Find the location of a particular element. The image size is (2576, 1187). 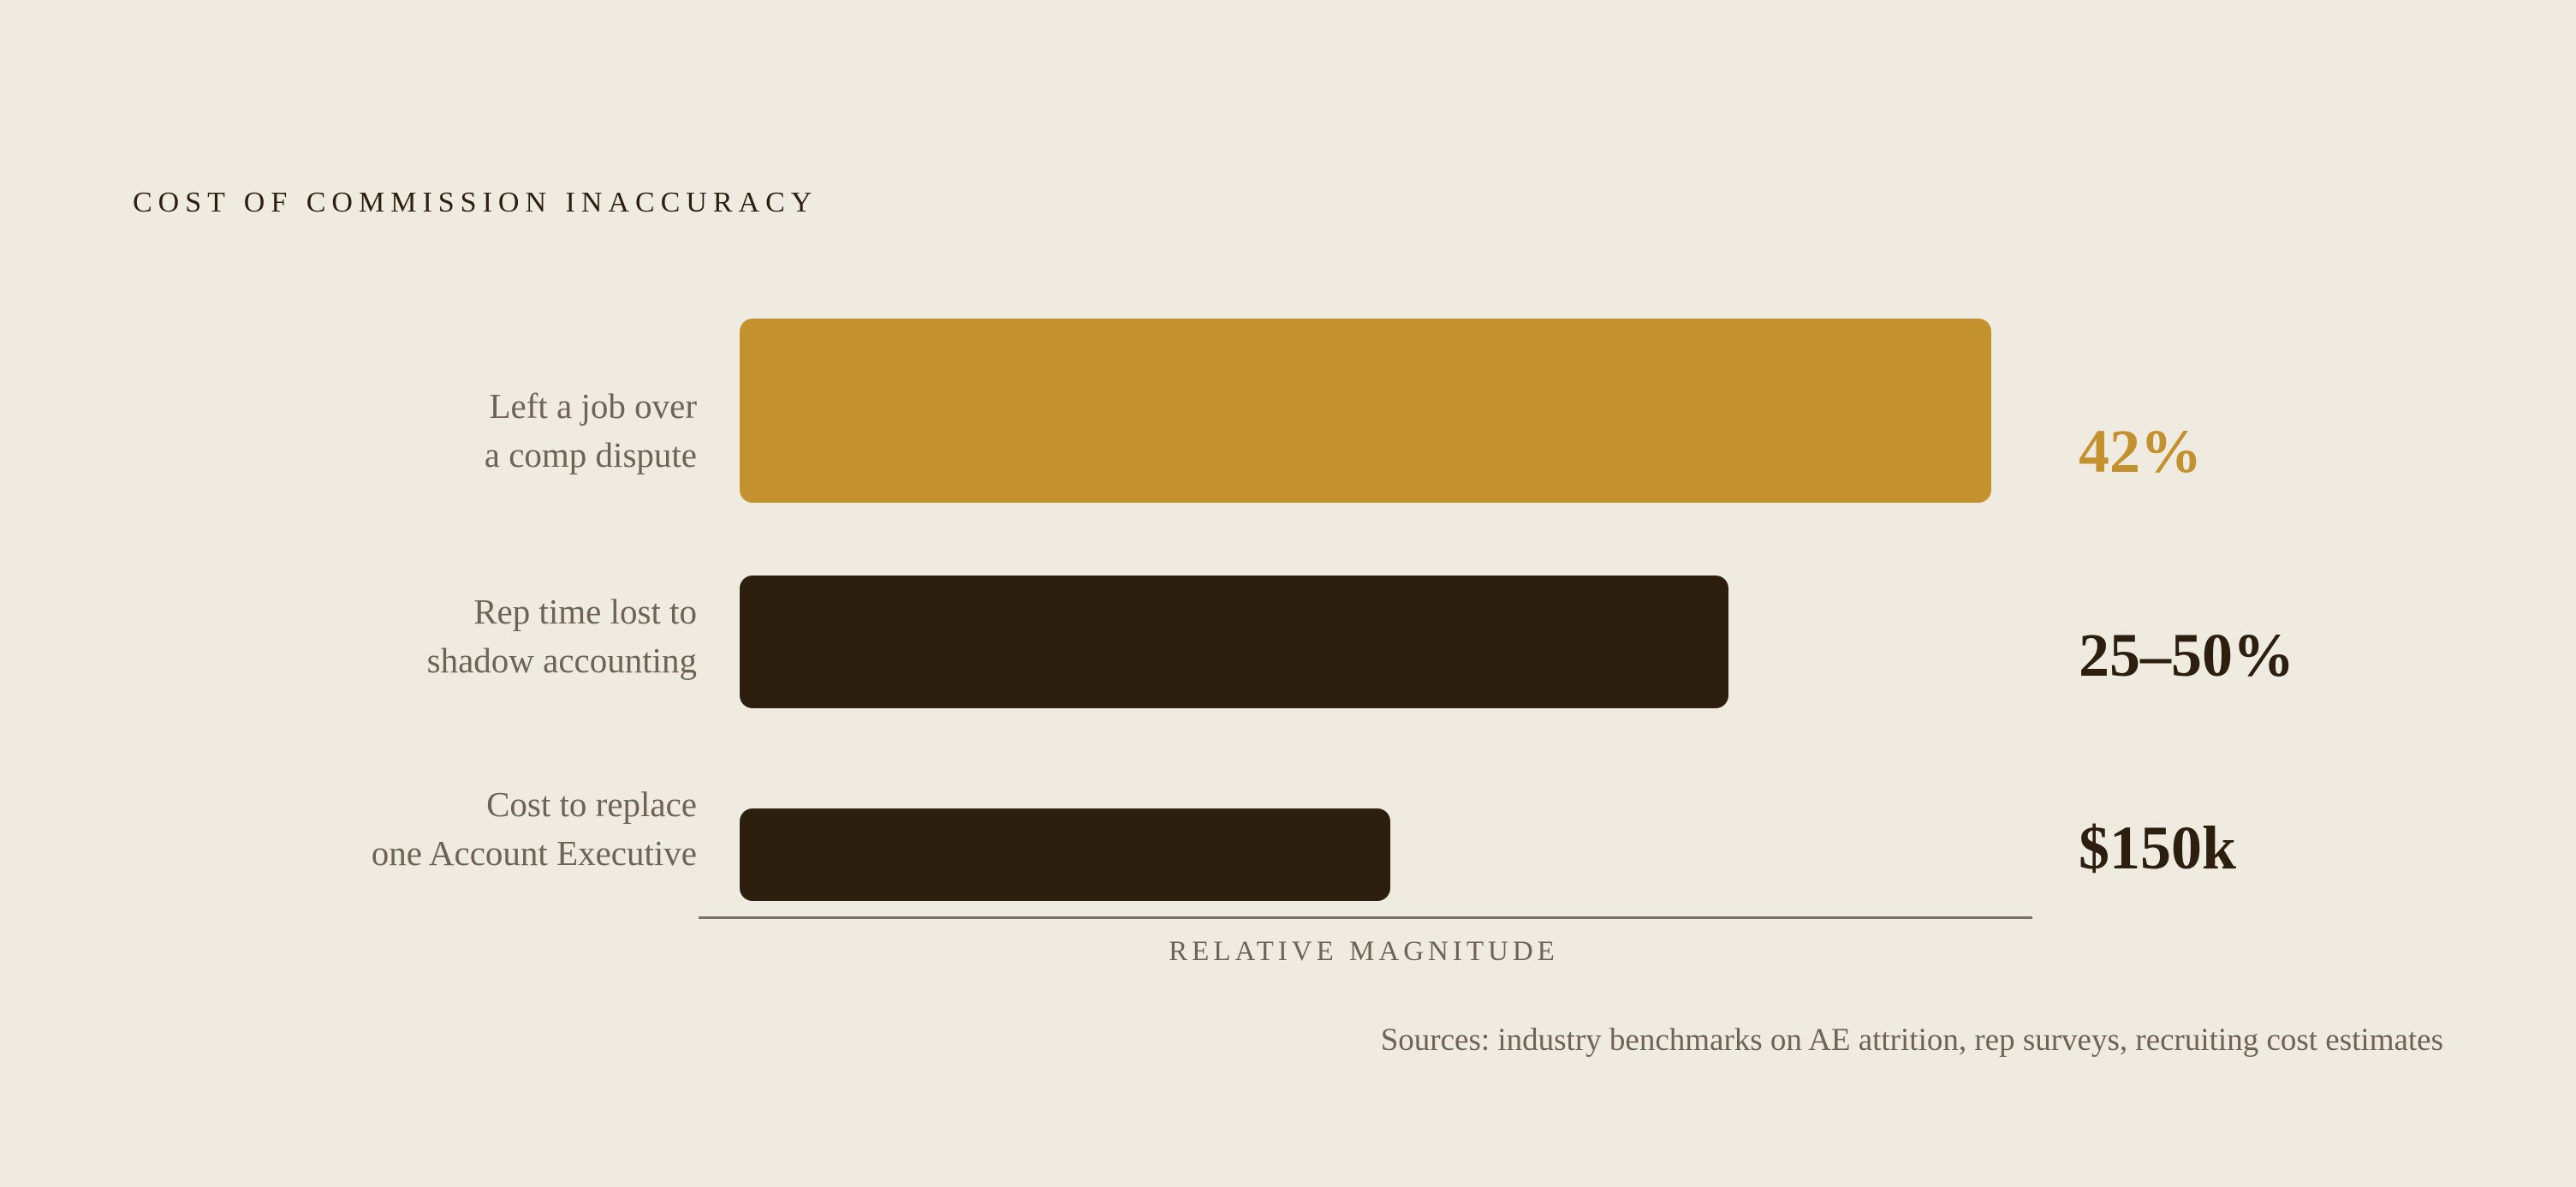

row-label: Cost to replace one Account Executive is located at coordinates (534, 829).